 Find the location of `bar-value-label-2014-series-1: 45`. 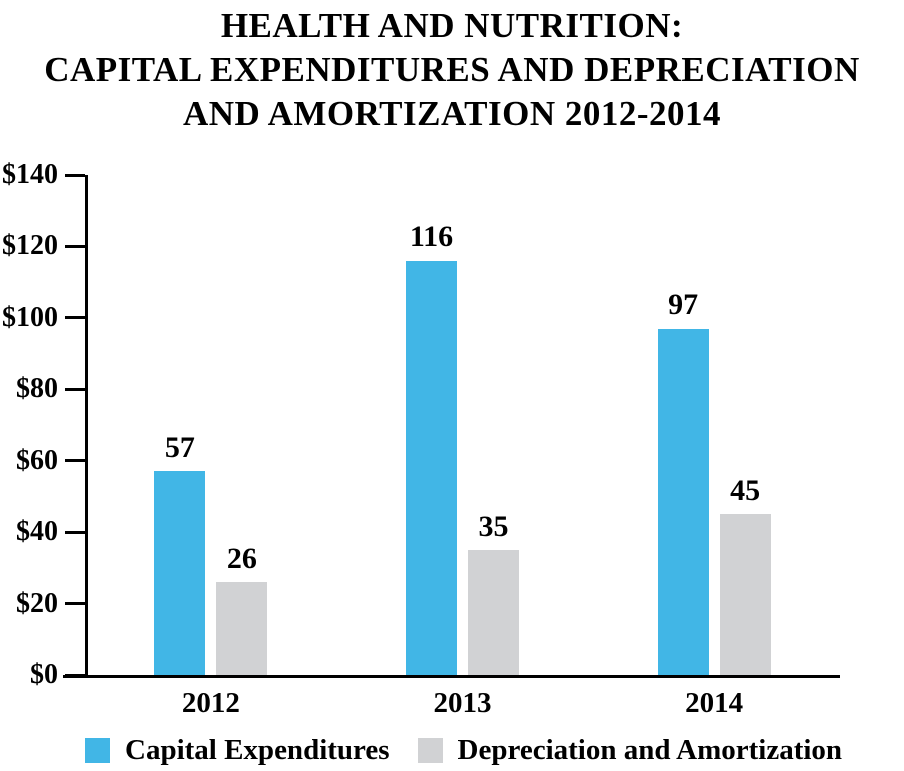

bar-value-label-2014-series-1: 45 is located at coordinates (745, 490).